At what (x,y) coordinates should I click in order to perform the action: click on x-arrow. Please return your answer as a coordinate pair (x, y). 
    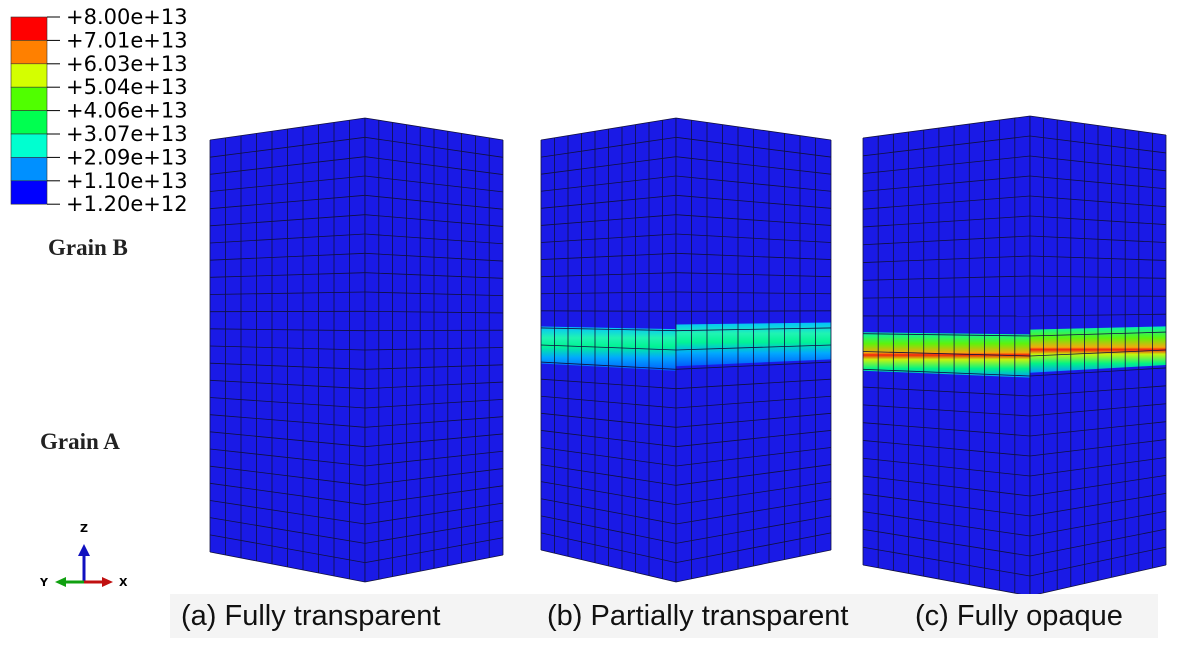
    Looking at the image, I should click on (107, 582).